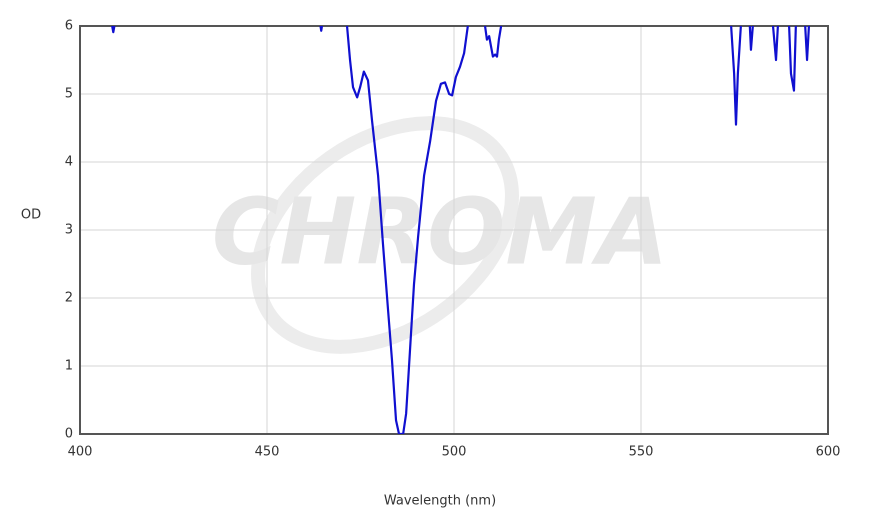 Image resolution: width=869 pixels, height=524 pixels. What do you see at coordinates (80, 452) in the screenshot?
I see `x-tick-label: 400` at bounding box center [80, 452].